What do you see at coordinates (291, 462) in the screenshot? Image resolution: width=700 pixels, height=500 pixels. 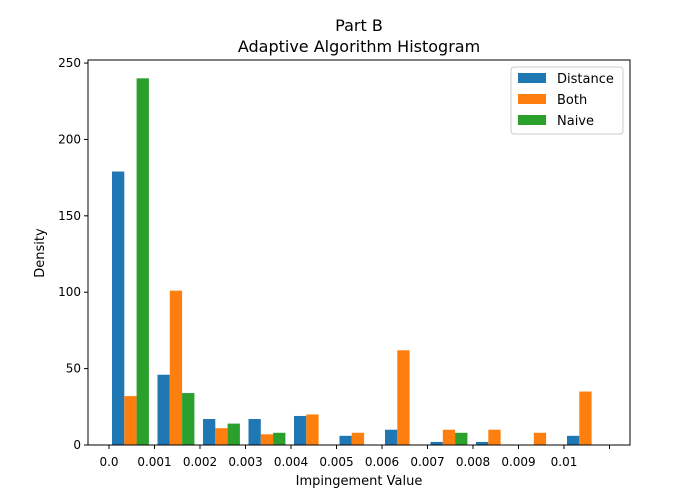 I see `x-tick-label-4: 0.004` at bounding box center [291, 462].